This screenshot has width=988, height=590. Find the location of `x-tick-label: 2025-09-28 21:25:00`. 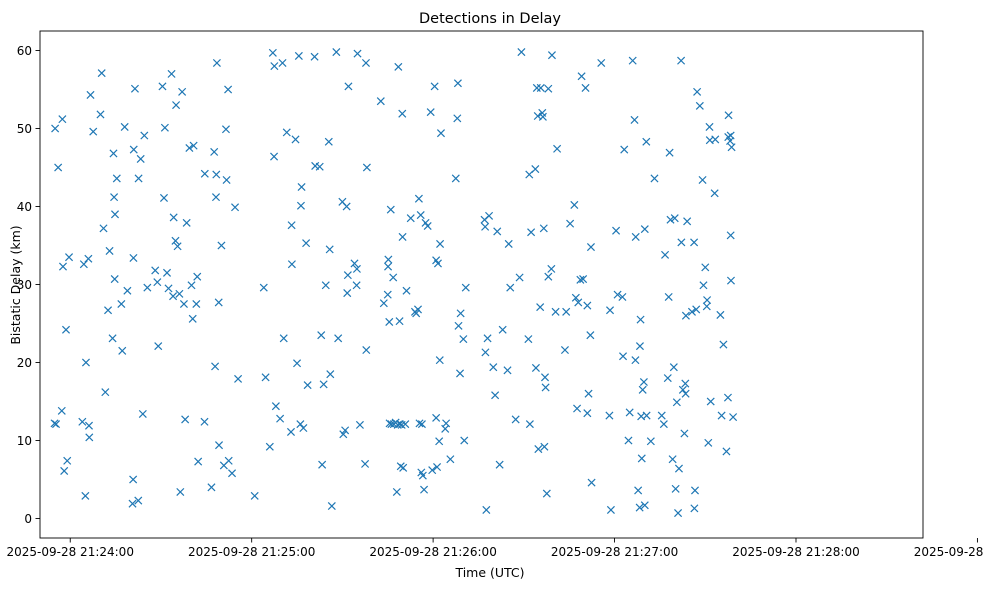

x-tick-label: 2025-09-28 21:25:00 is located at coordinates (251, 552).